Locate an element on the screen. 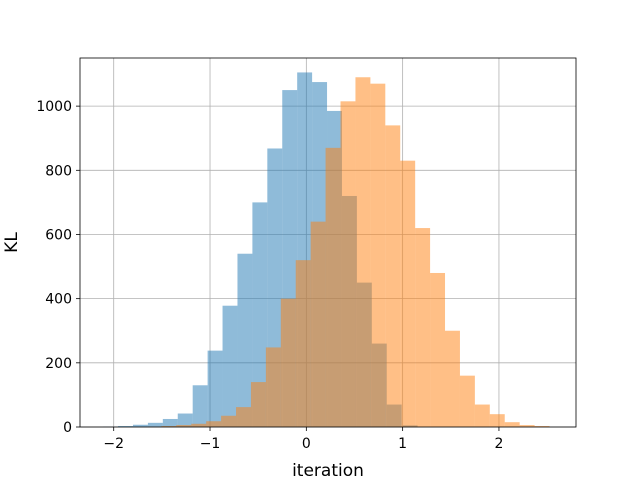 The image size is (640, 480). y-tick-label: 0 is located at coordinates (67, 428).